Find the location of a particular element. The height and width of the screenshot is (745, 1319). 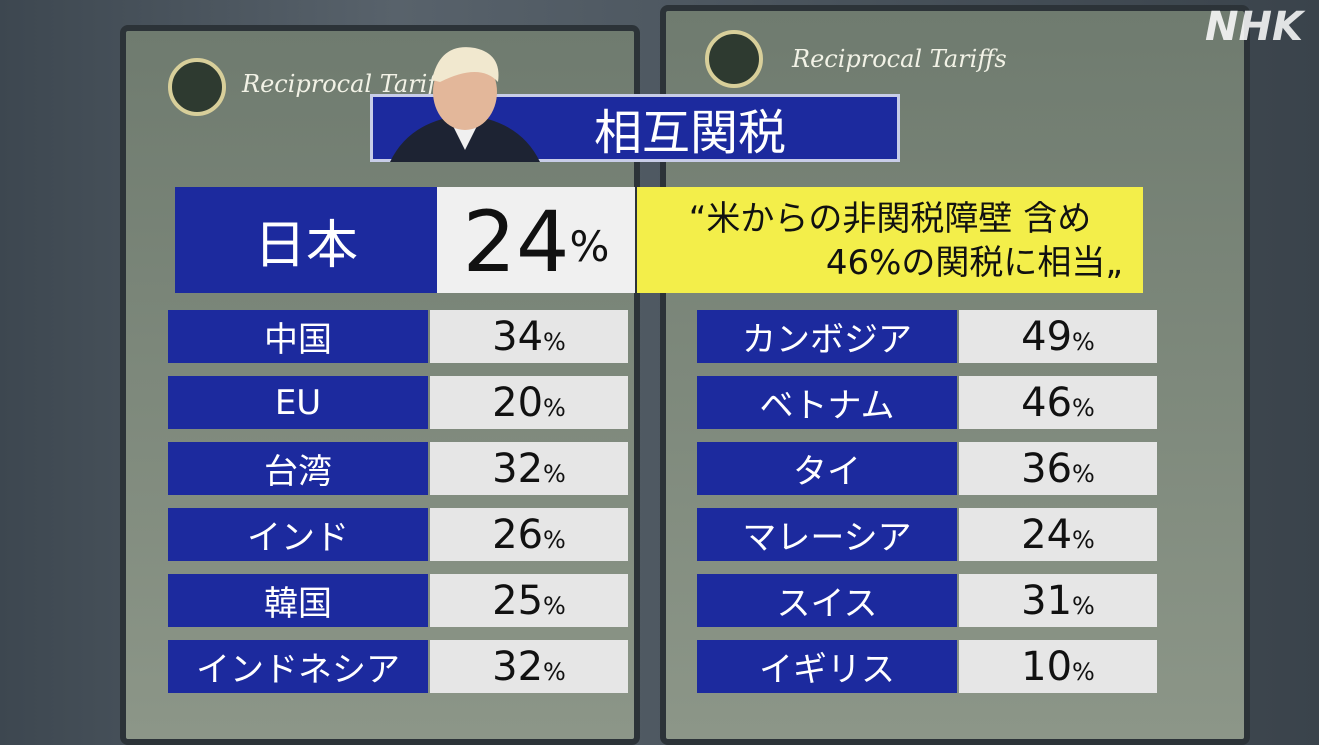

rate-value: 10 is located at coordinates (1047, 667).